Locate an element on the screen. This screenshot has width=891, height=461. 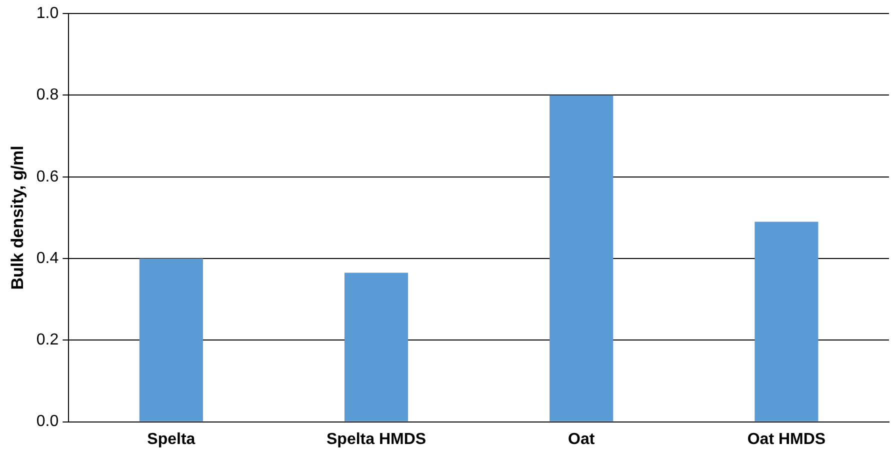
y-tick-label: 0.6 is located at coordinates (47, 177).